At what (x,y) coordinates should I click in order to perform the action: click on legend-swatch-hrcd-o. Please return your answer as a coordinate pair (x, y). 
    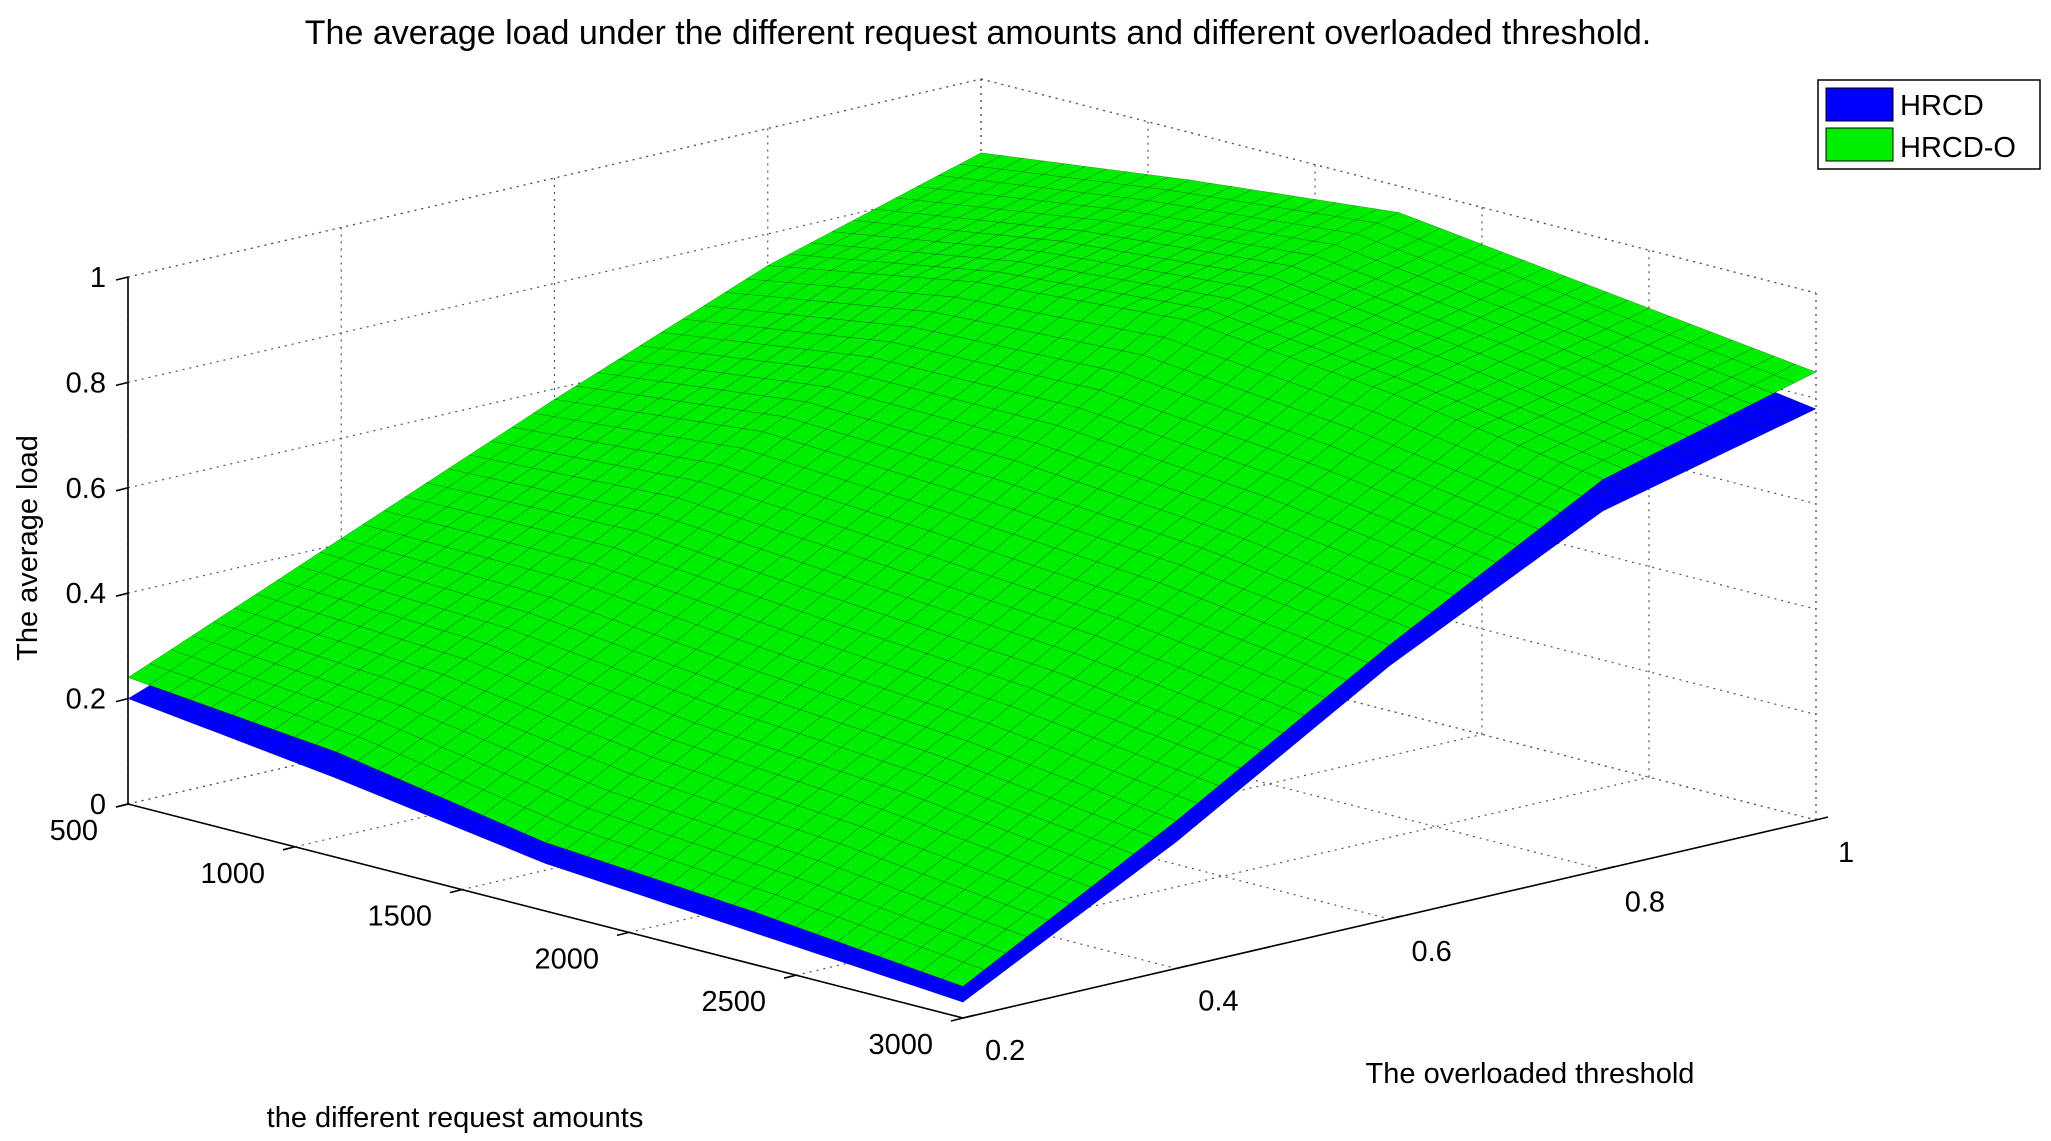
    Looking at the image, I should click on (1859, 144).